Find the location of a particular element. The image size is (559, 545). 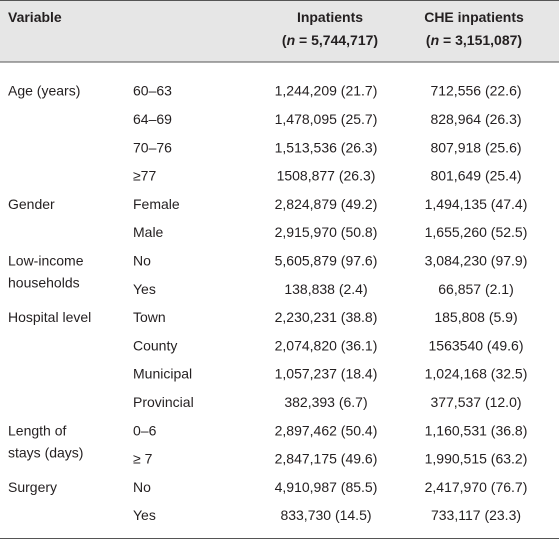

value-cell: 1,513,536 (26.3) is located at coordinates (326, 147).